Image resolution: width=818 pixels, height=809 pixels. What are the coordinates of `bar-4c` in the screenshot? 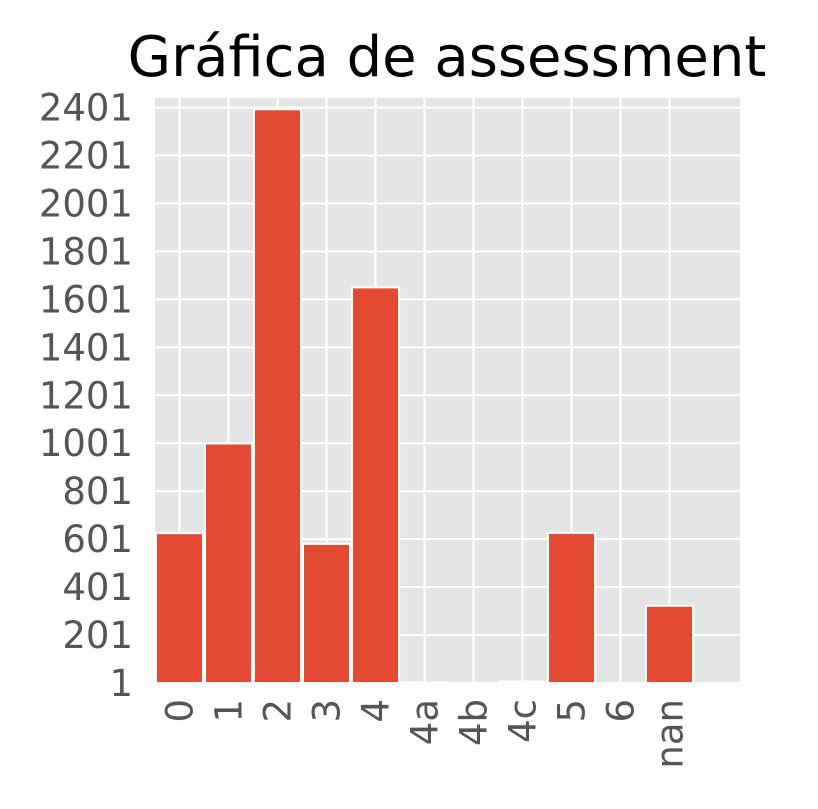 It's located at (523, 682).